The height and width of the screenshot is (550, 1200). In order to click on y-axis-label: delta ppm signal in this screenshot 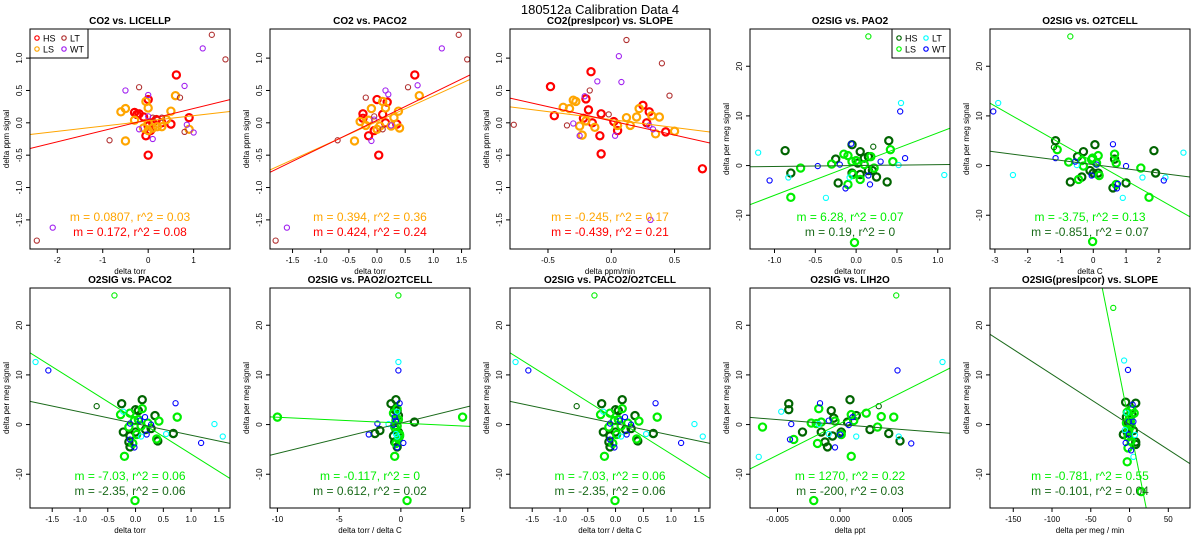, I will do `click(246, 139)`.